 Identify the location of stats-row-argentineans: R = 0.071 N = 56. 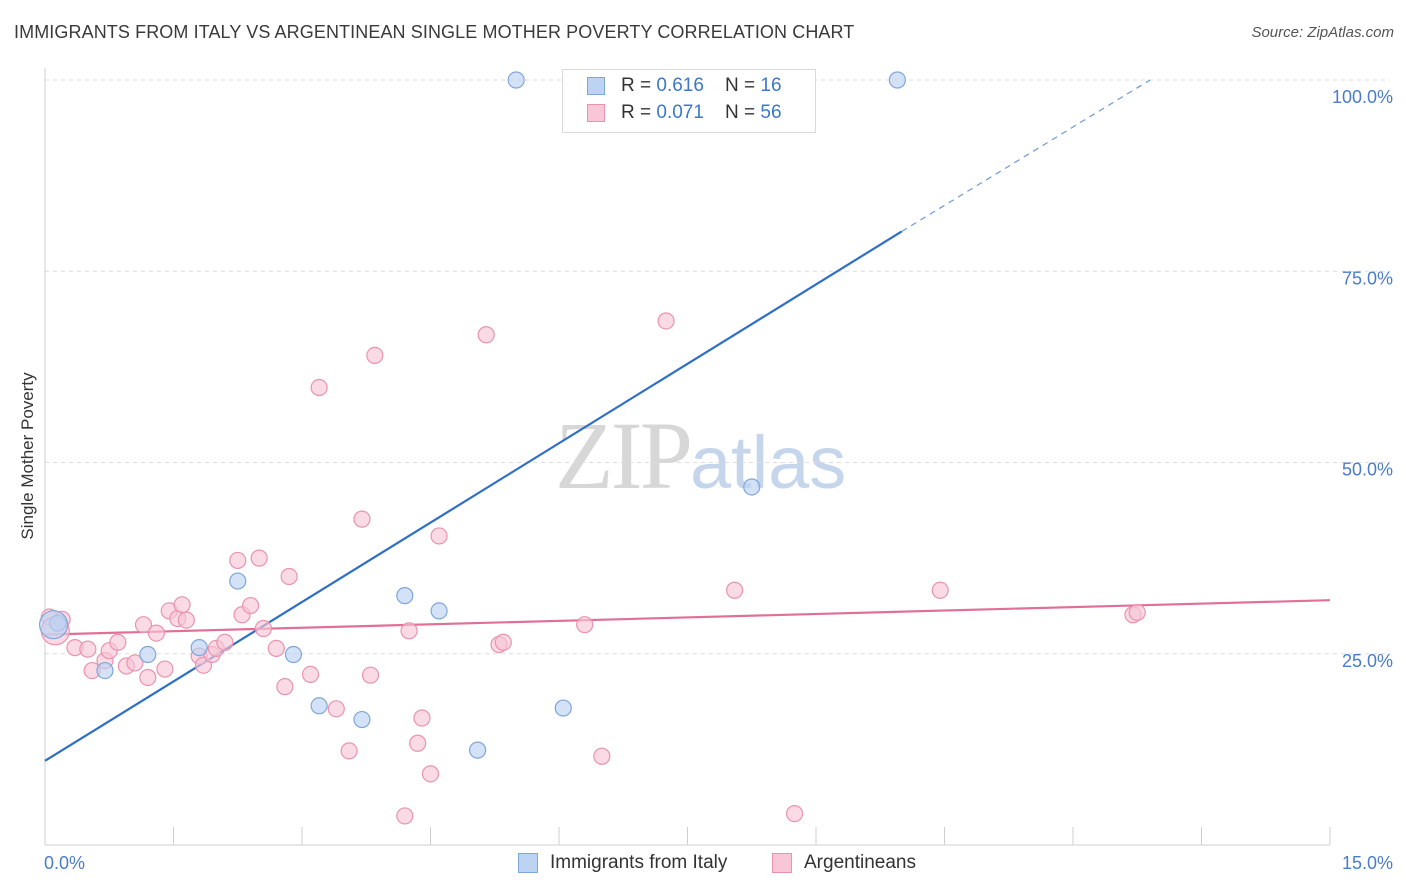
(684, 113).